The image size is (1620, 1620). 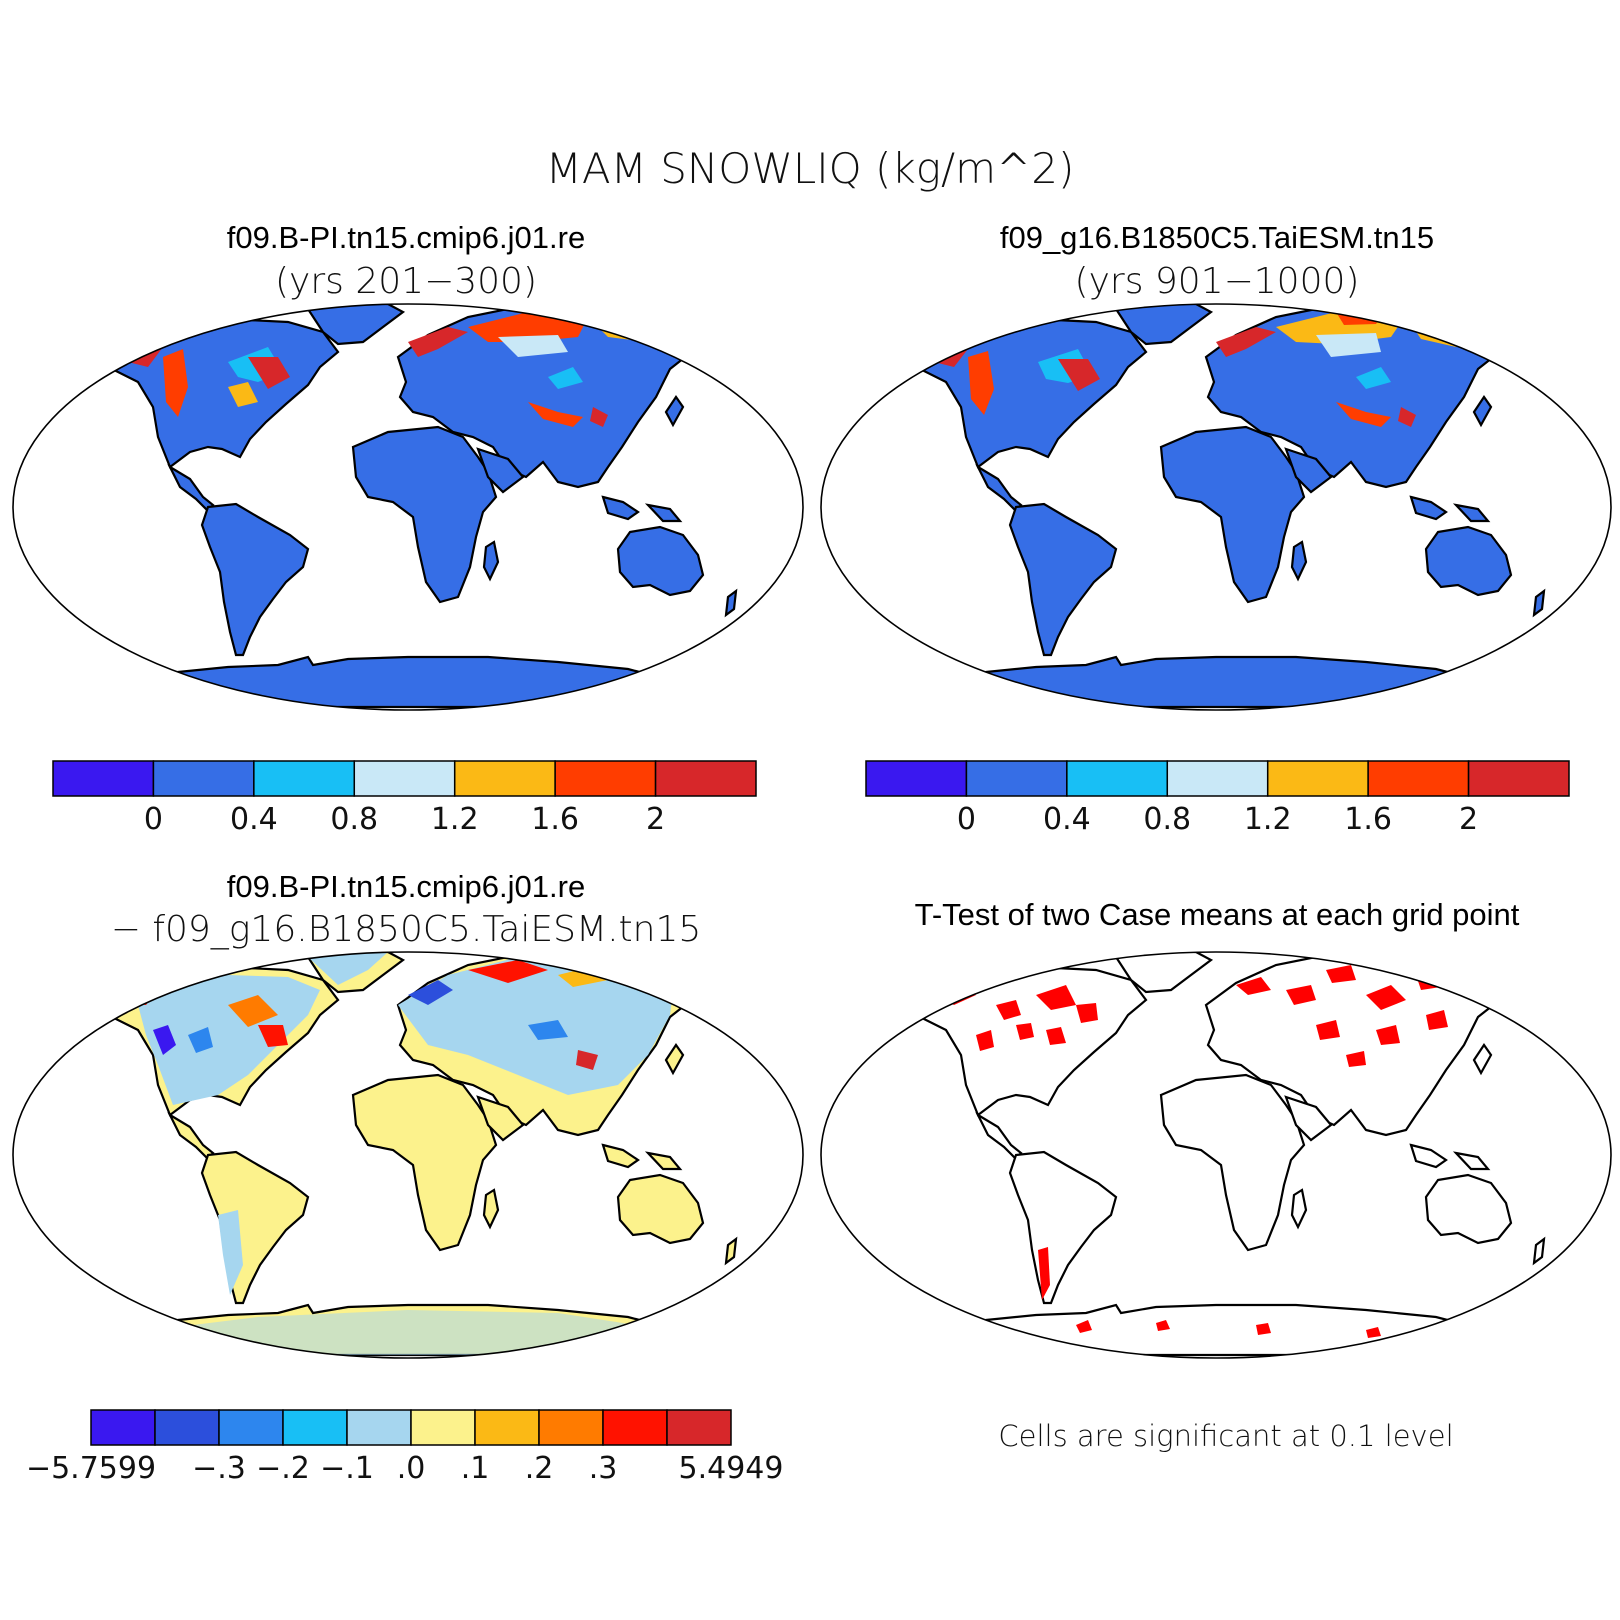 I want to click on colorbar-tick-label: .2, so click(x=539, y=1468).